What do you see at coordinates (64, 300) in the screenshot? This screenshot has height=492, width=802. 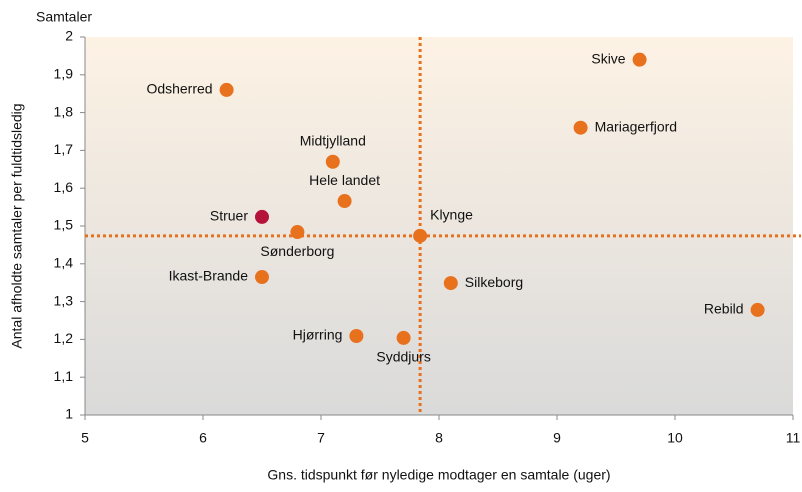 I see `y-tick-label: 1,3` at bounding box center [64, 300].